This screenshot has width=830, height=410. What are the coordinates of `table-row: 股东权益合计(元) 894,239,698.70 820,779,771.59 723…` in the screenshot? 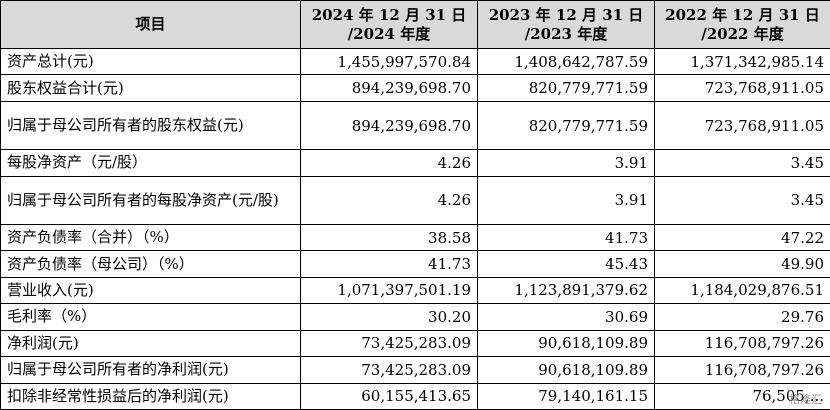 It's located at (415, 88).